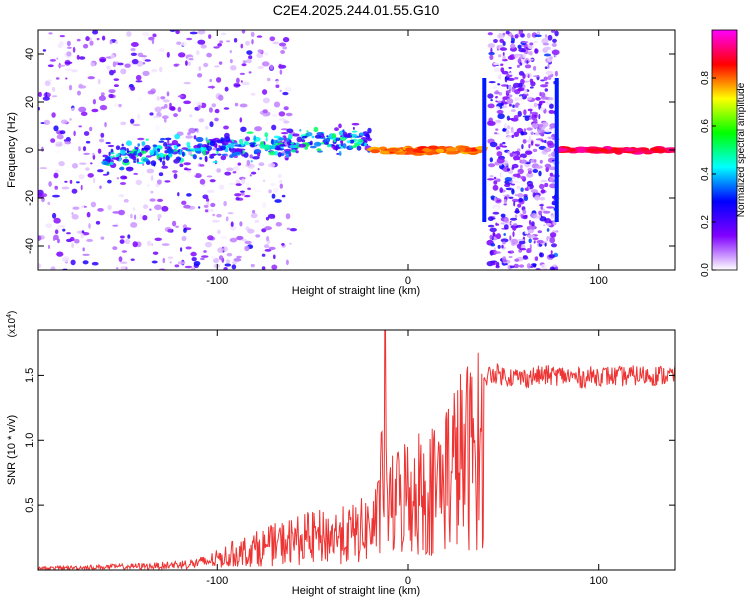  Describe the element at coordinates (30, 150) in the screenshot. I see `y-tick-label: 0` at that location.